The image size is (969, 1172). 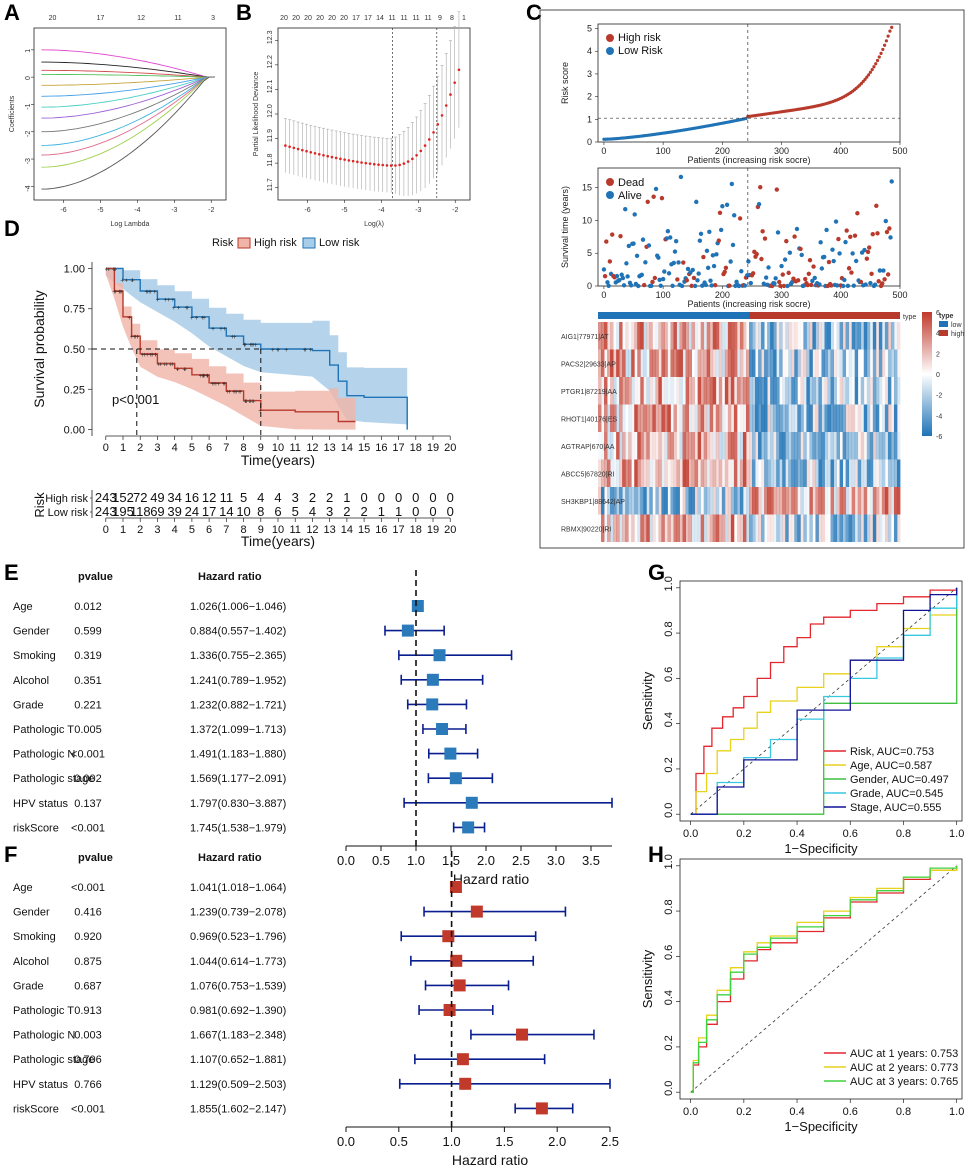 I want to click on y-axis-title: Coefficients, so click(x=12, y=113).